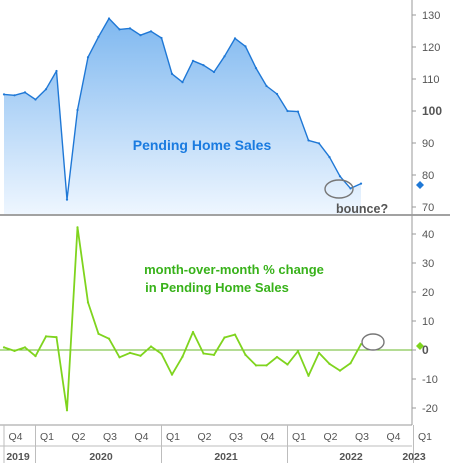  I want to click on top-ytick-label: 110, so click(431, 80).